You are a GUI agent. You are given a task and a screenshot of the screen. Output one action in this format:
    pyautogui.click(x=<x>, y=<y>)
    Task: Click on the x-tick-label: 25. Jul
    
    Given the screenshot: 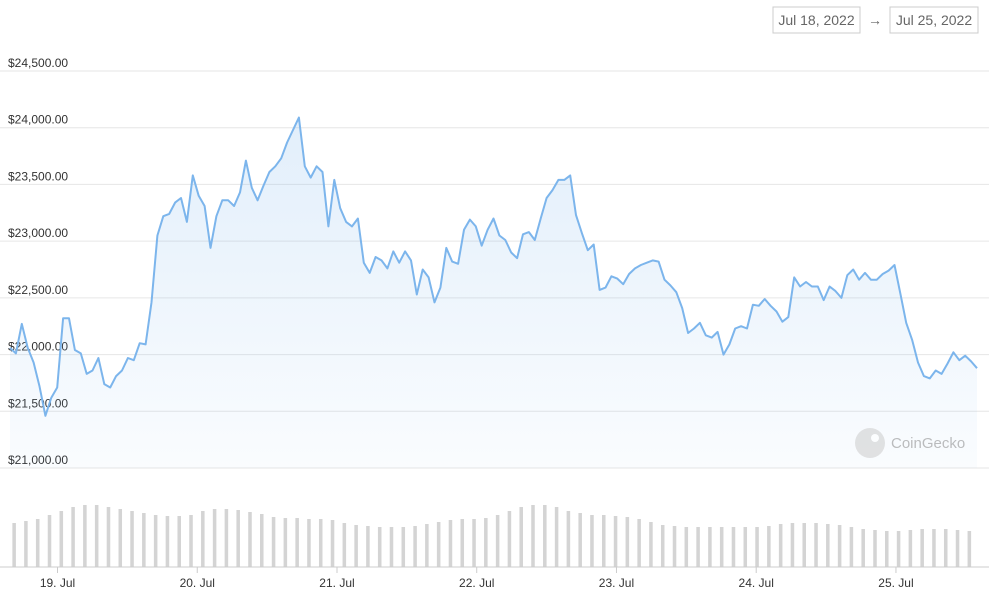 What is the action you would take?
    pyautogui.click(x=895, y=583)
    